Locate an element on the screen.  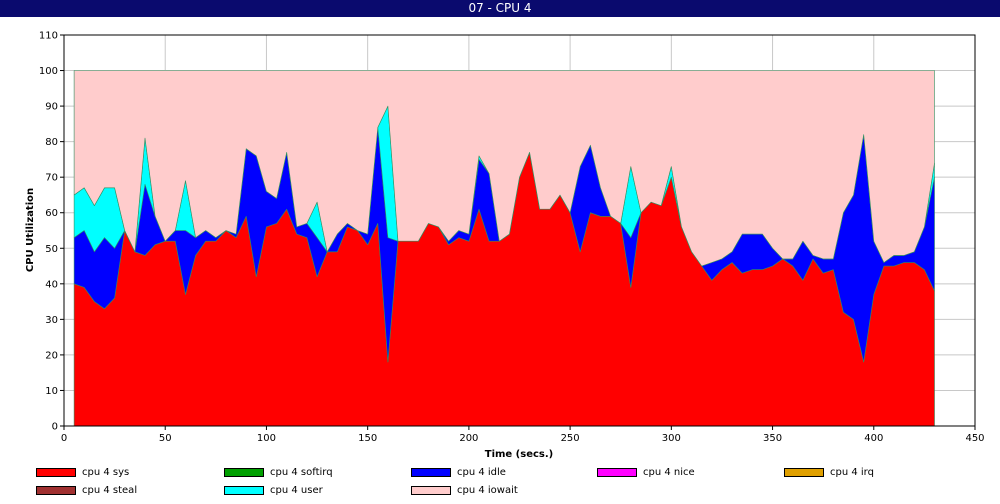
legend-item: cpu 4 softirq is located at coordinates (278, 472).